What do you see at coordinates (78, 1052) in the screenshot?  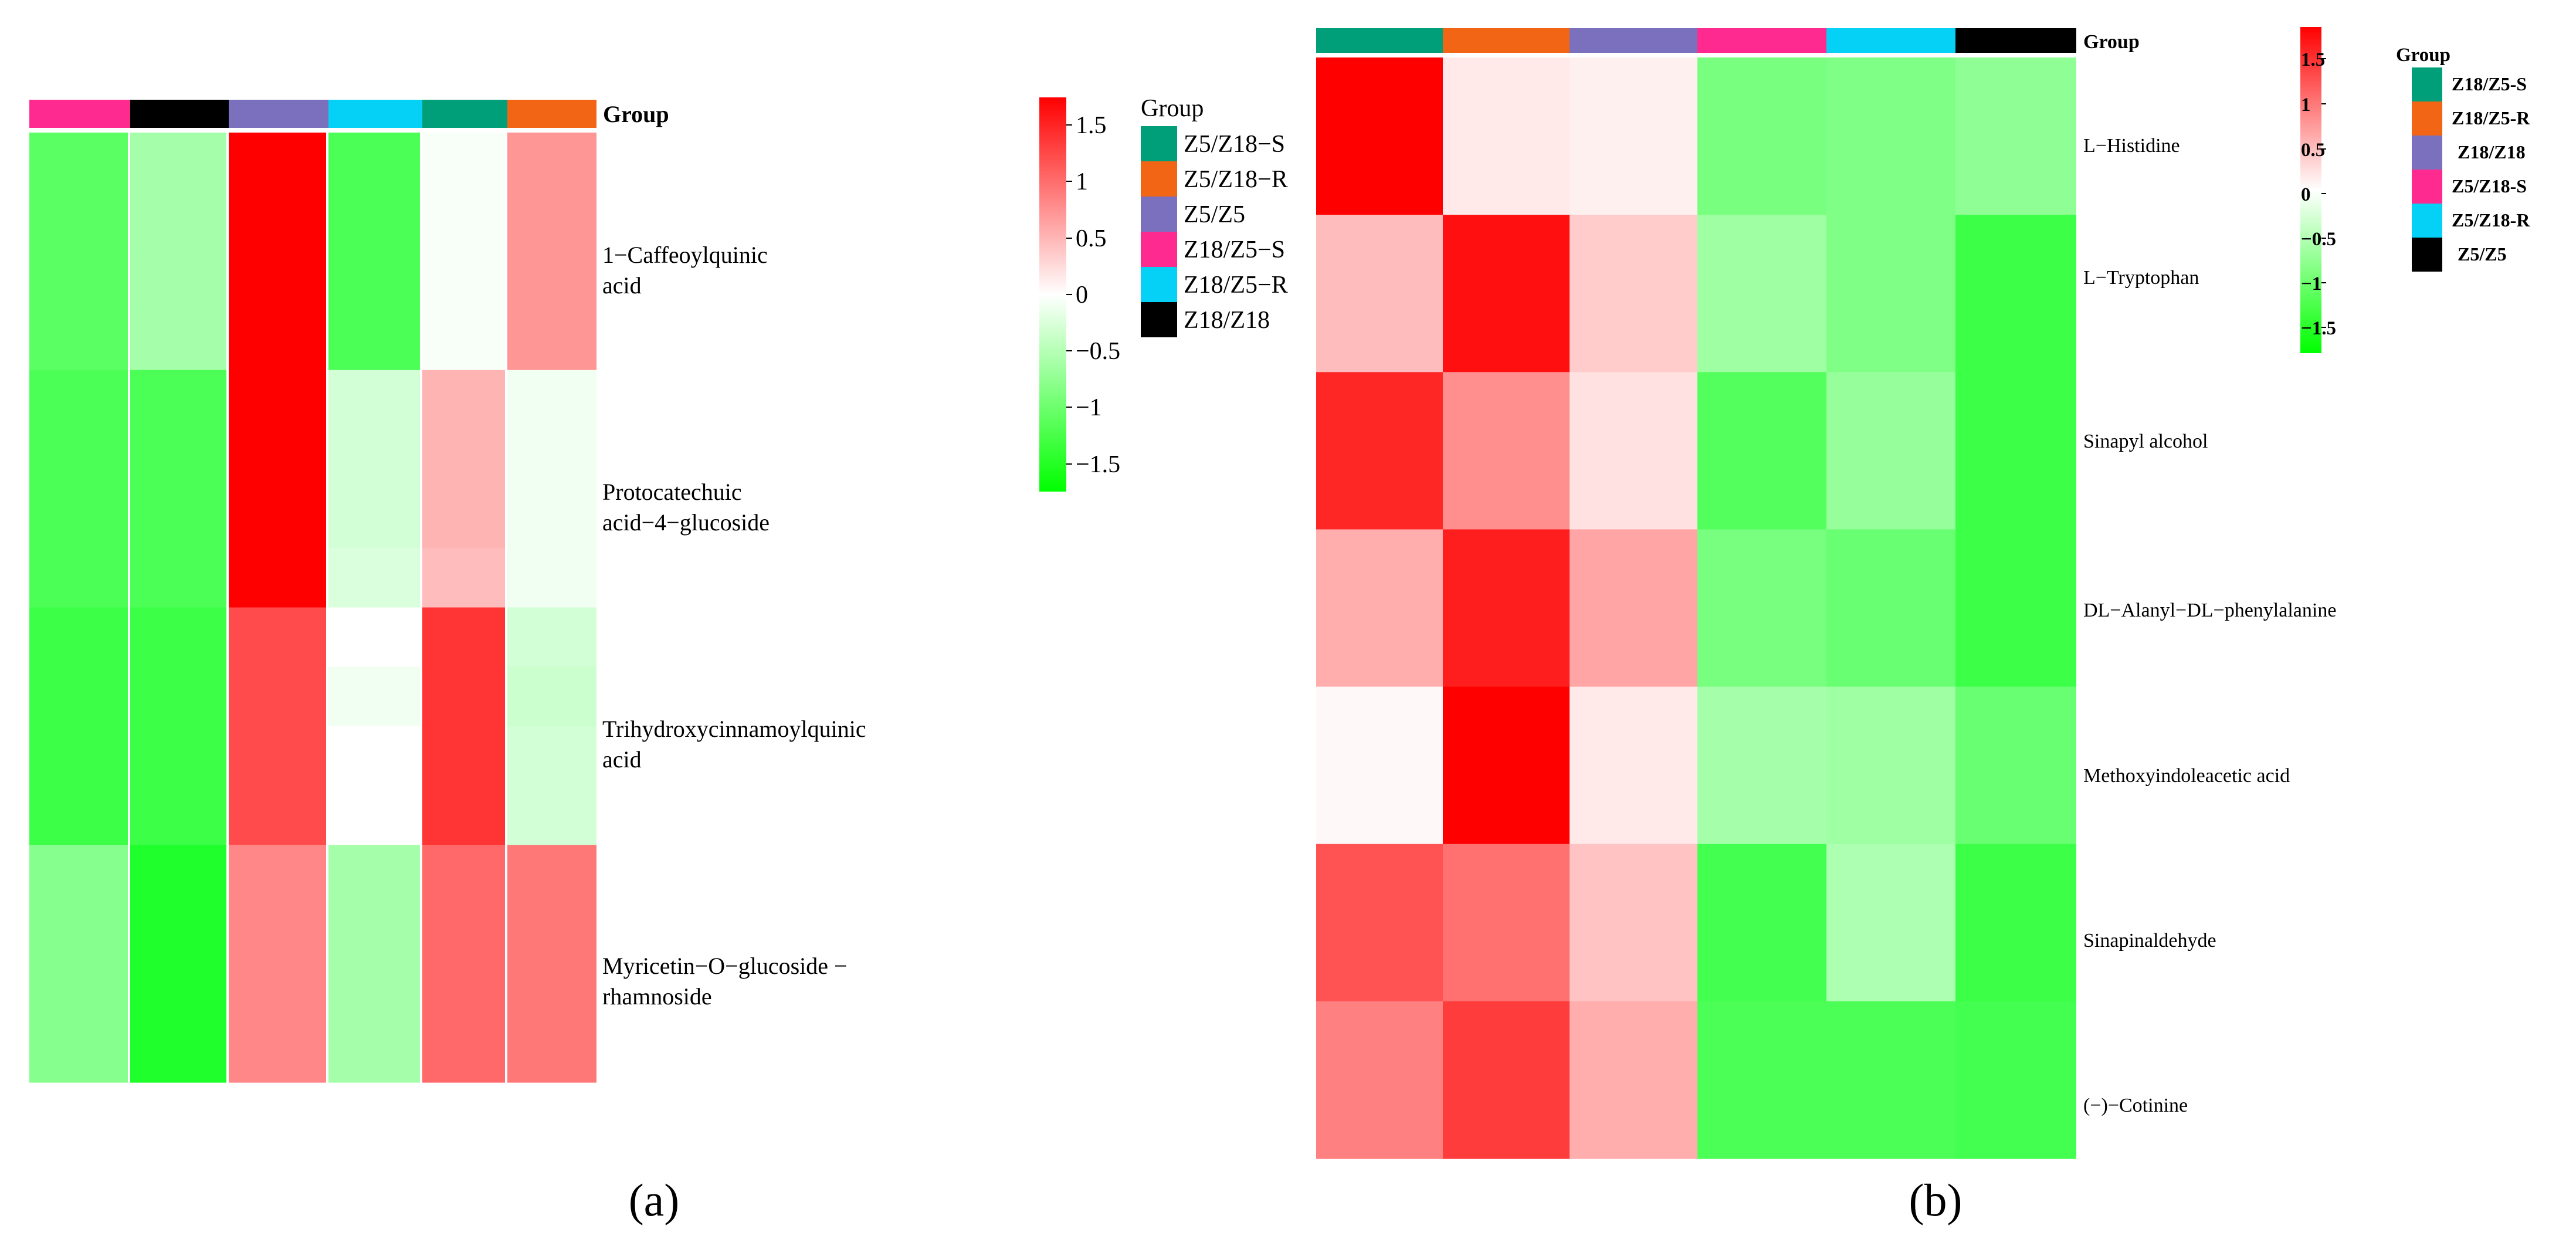 I see `heatmap-a-cell-r15-c0` at bounding box center [78, 1052].